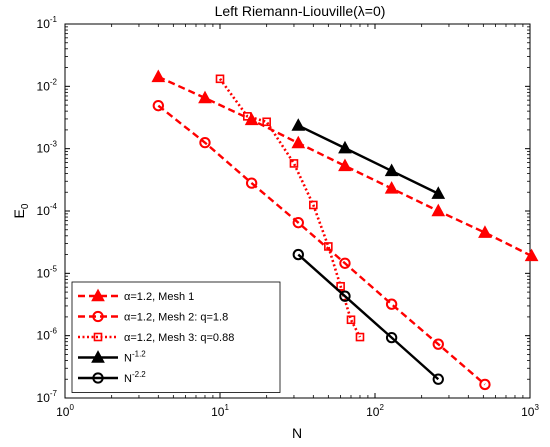 The image size is (550, 447). I want to click on y-tick-label: 10⁻², so click(47, 85).